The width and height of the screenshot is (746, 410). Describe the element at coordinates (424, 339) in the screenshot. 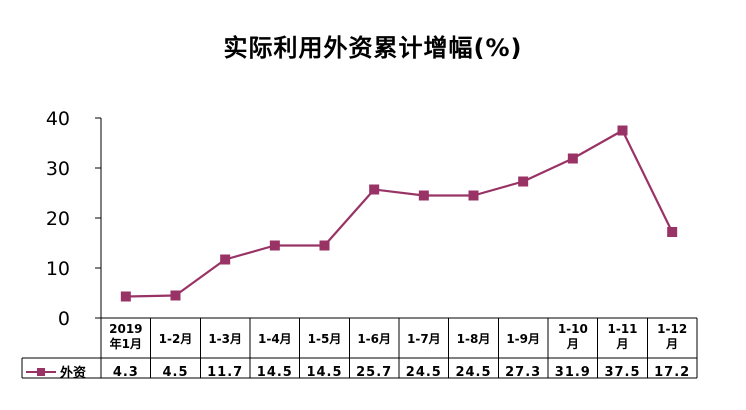

I see `x-category-label: 1-7月` at that location.